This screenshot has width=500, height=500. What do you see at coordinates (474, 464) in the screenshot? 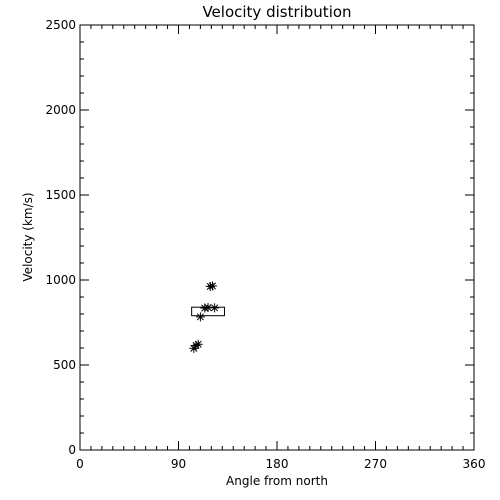
I see `x-tick-label: 360` at bounding box center [474, 464].